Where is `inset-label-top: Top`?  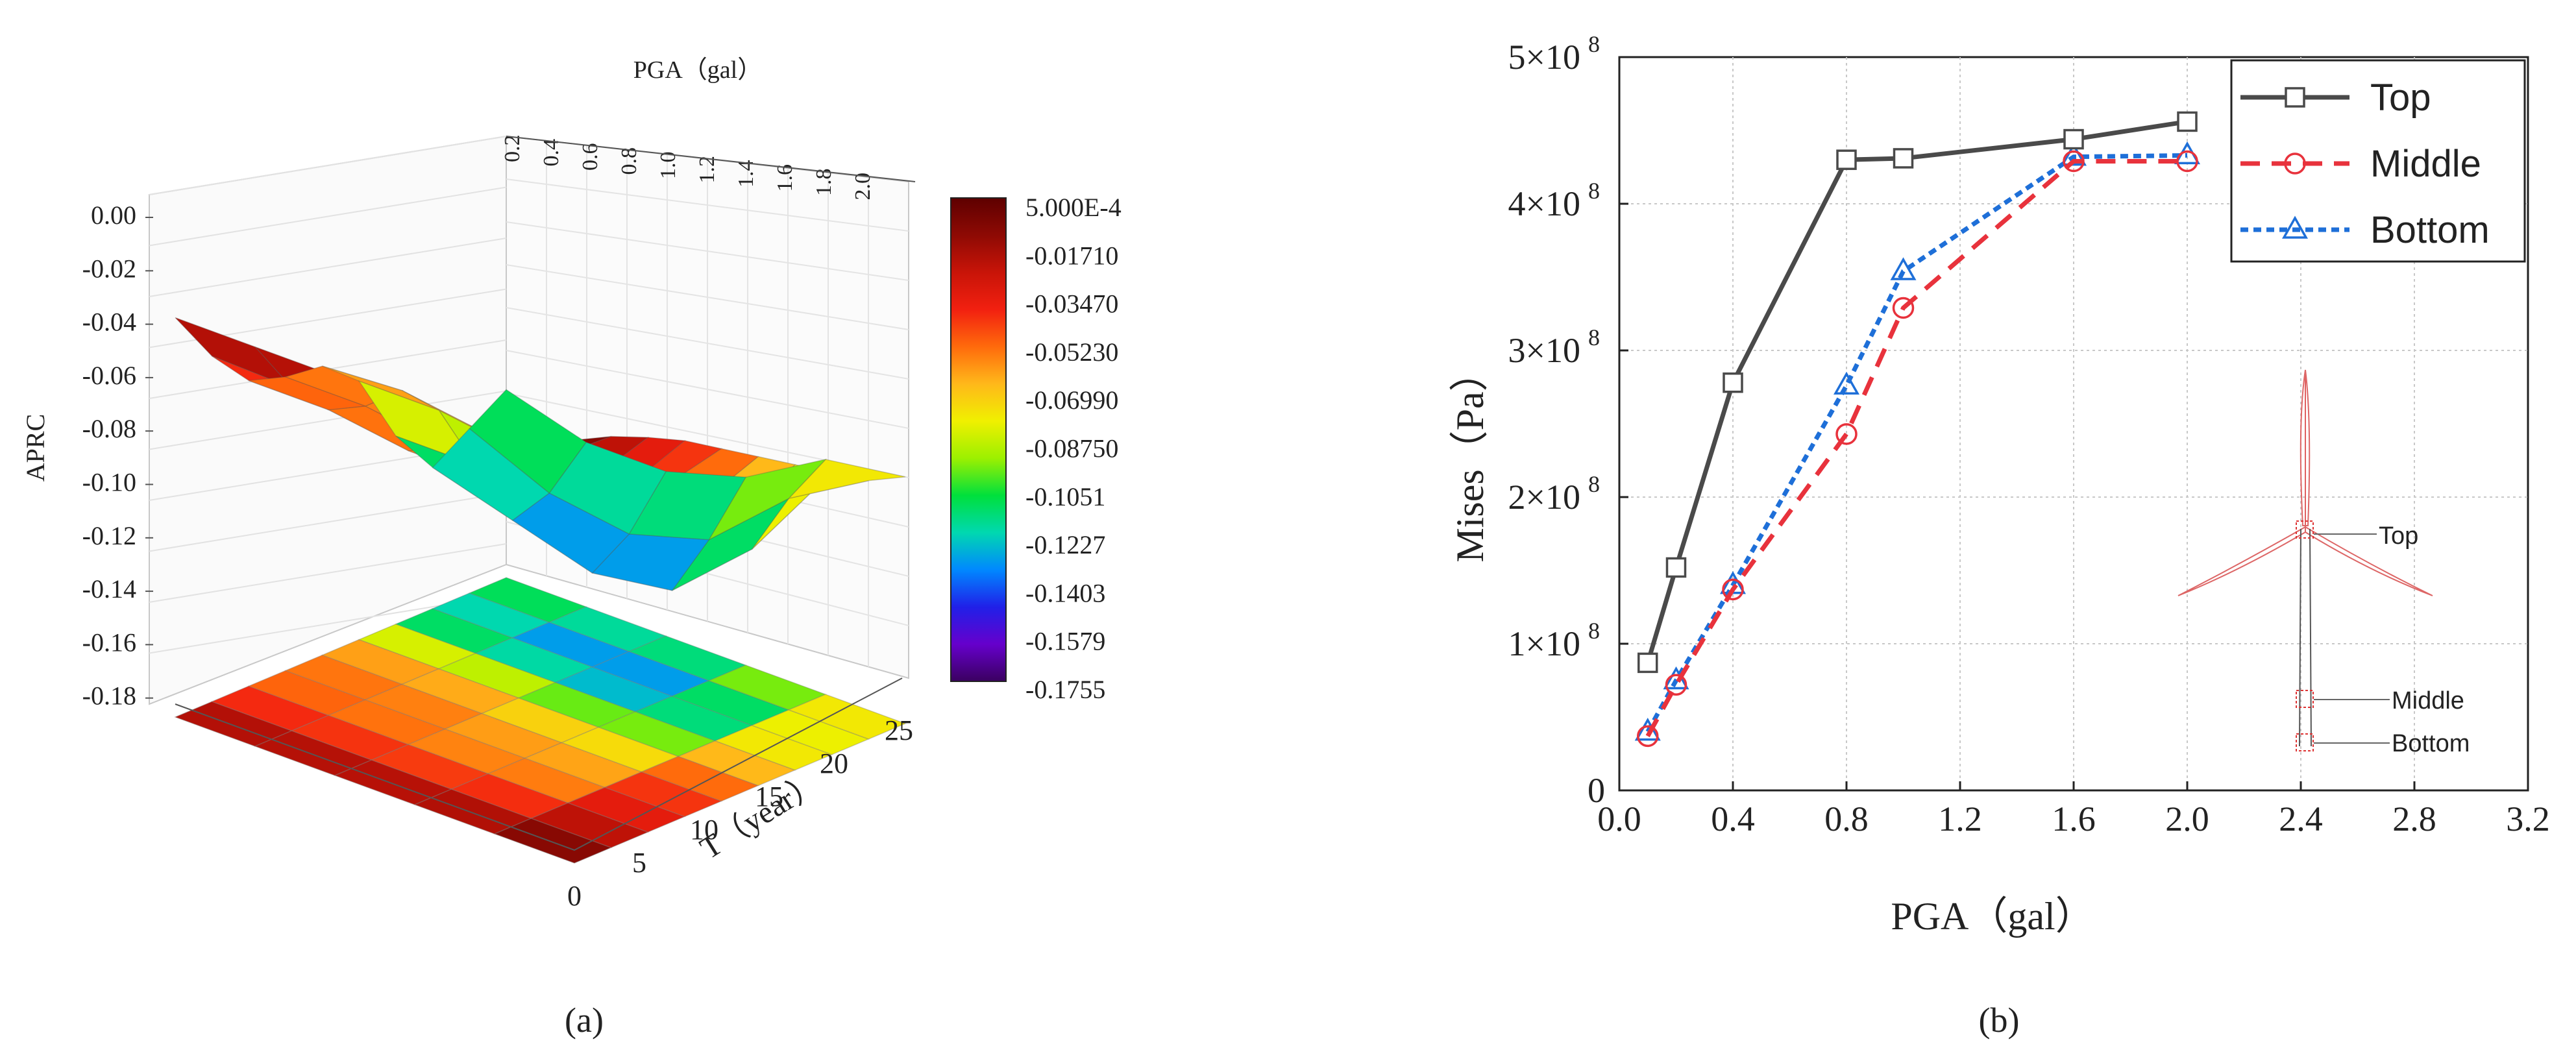 inset-label-top: Top is located at coordinates (2398, 536).